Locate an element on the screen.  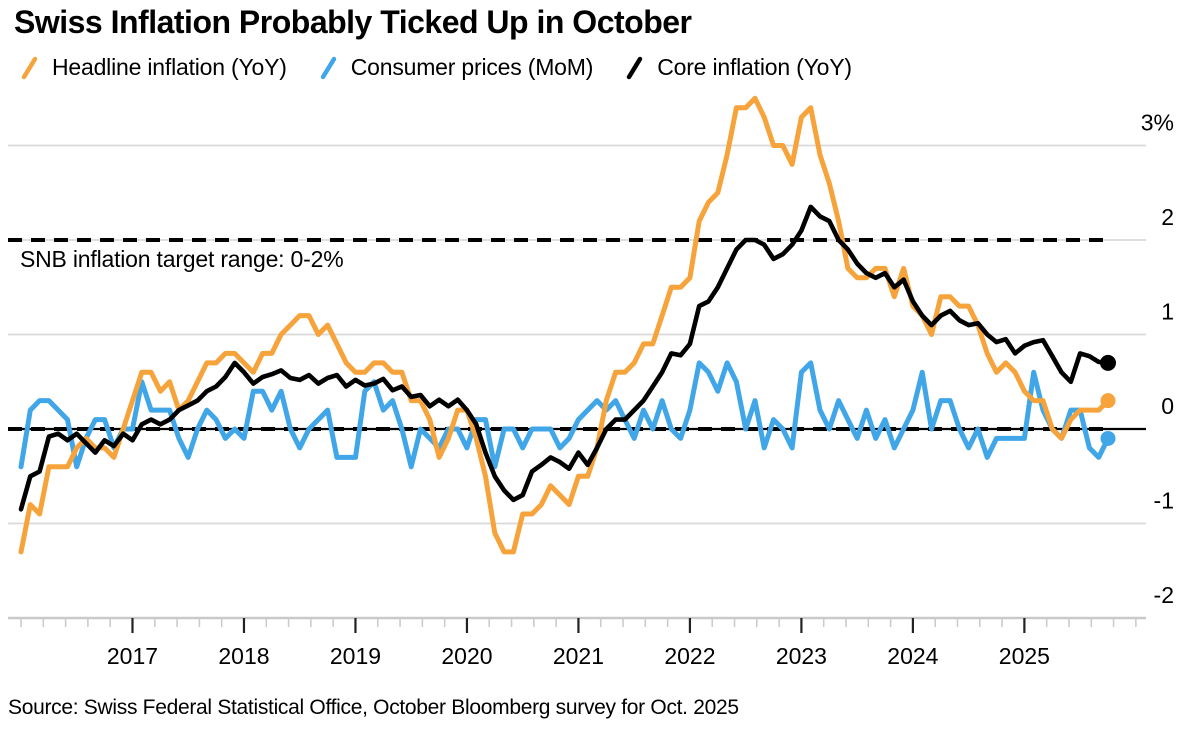
x-axis-year-label: 2020 is located at coordinates (466, 656).